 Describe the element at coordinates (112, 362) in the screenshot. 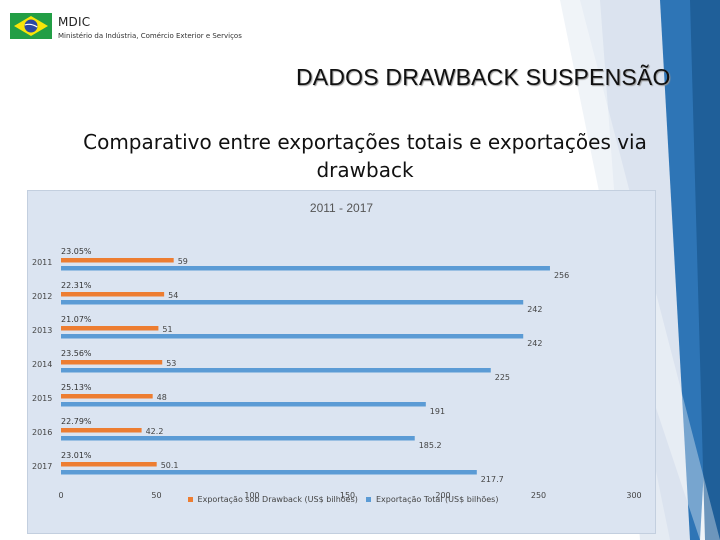

I see `drawback-bar-2014` at that location.